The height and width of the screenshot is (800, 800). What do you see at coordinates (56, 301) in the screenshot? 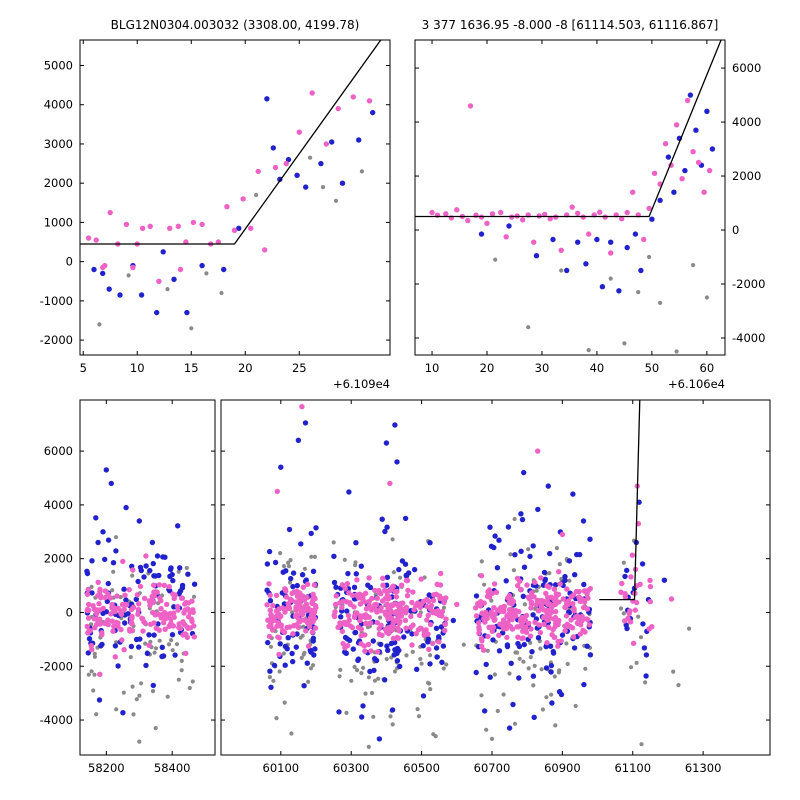
I see `y-tick-label: -1000` at bounding box center [56, 301].